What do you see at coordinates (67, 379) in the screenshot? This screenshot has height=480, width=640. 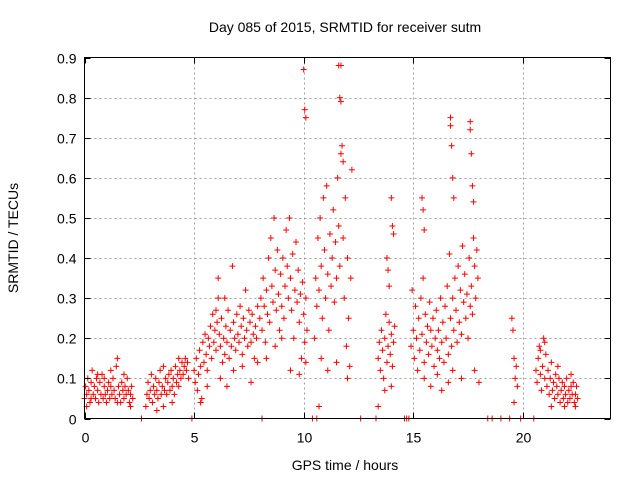 I see `y-tick-label: 0.1` at bounding box center [67, 379].